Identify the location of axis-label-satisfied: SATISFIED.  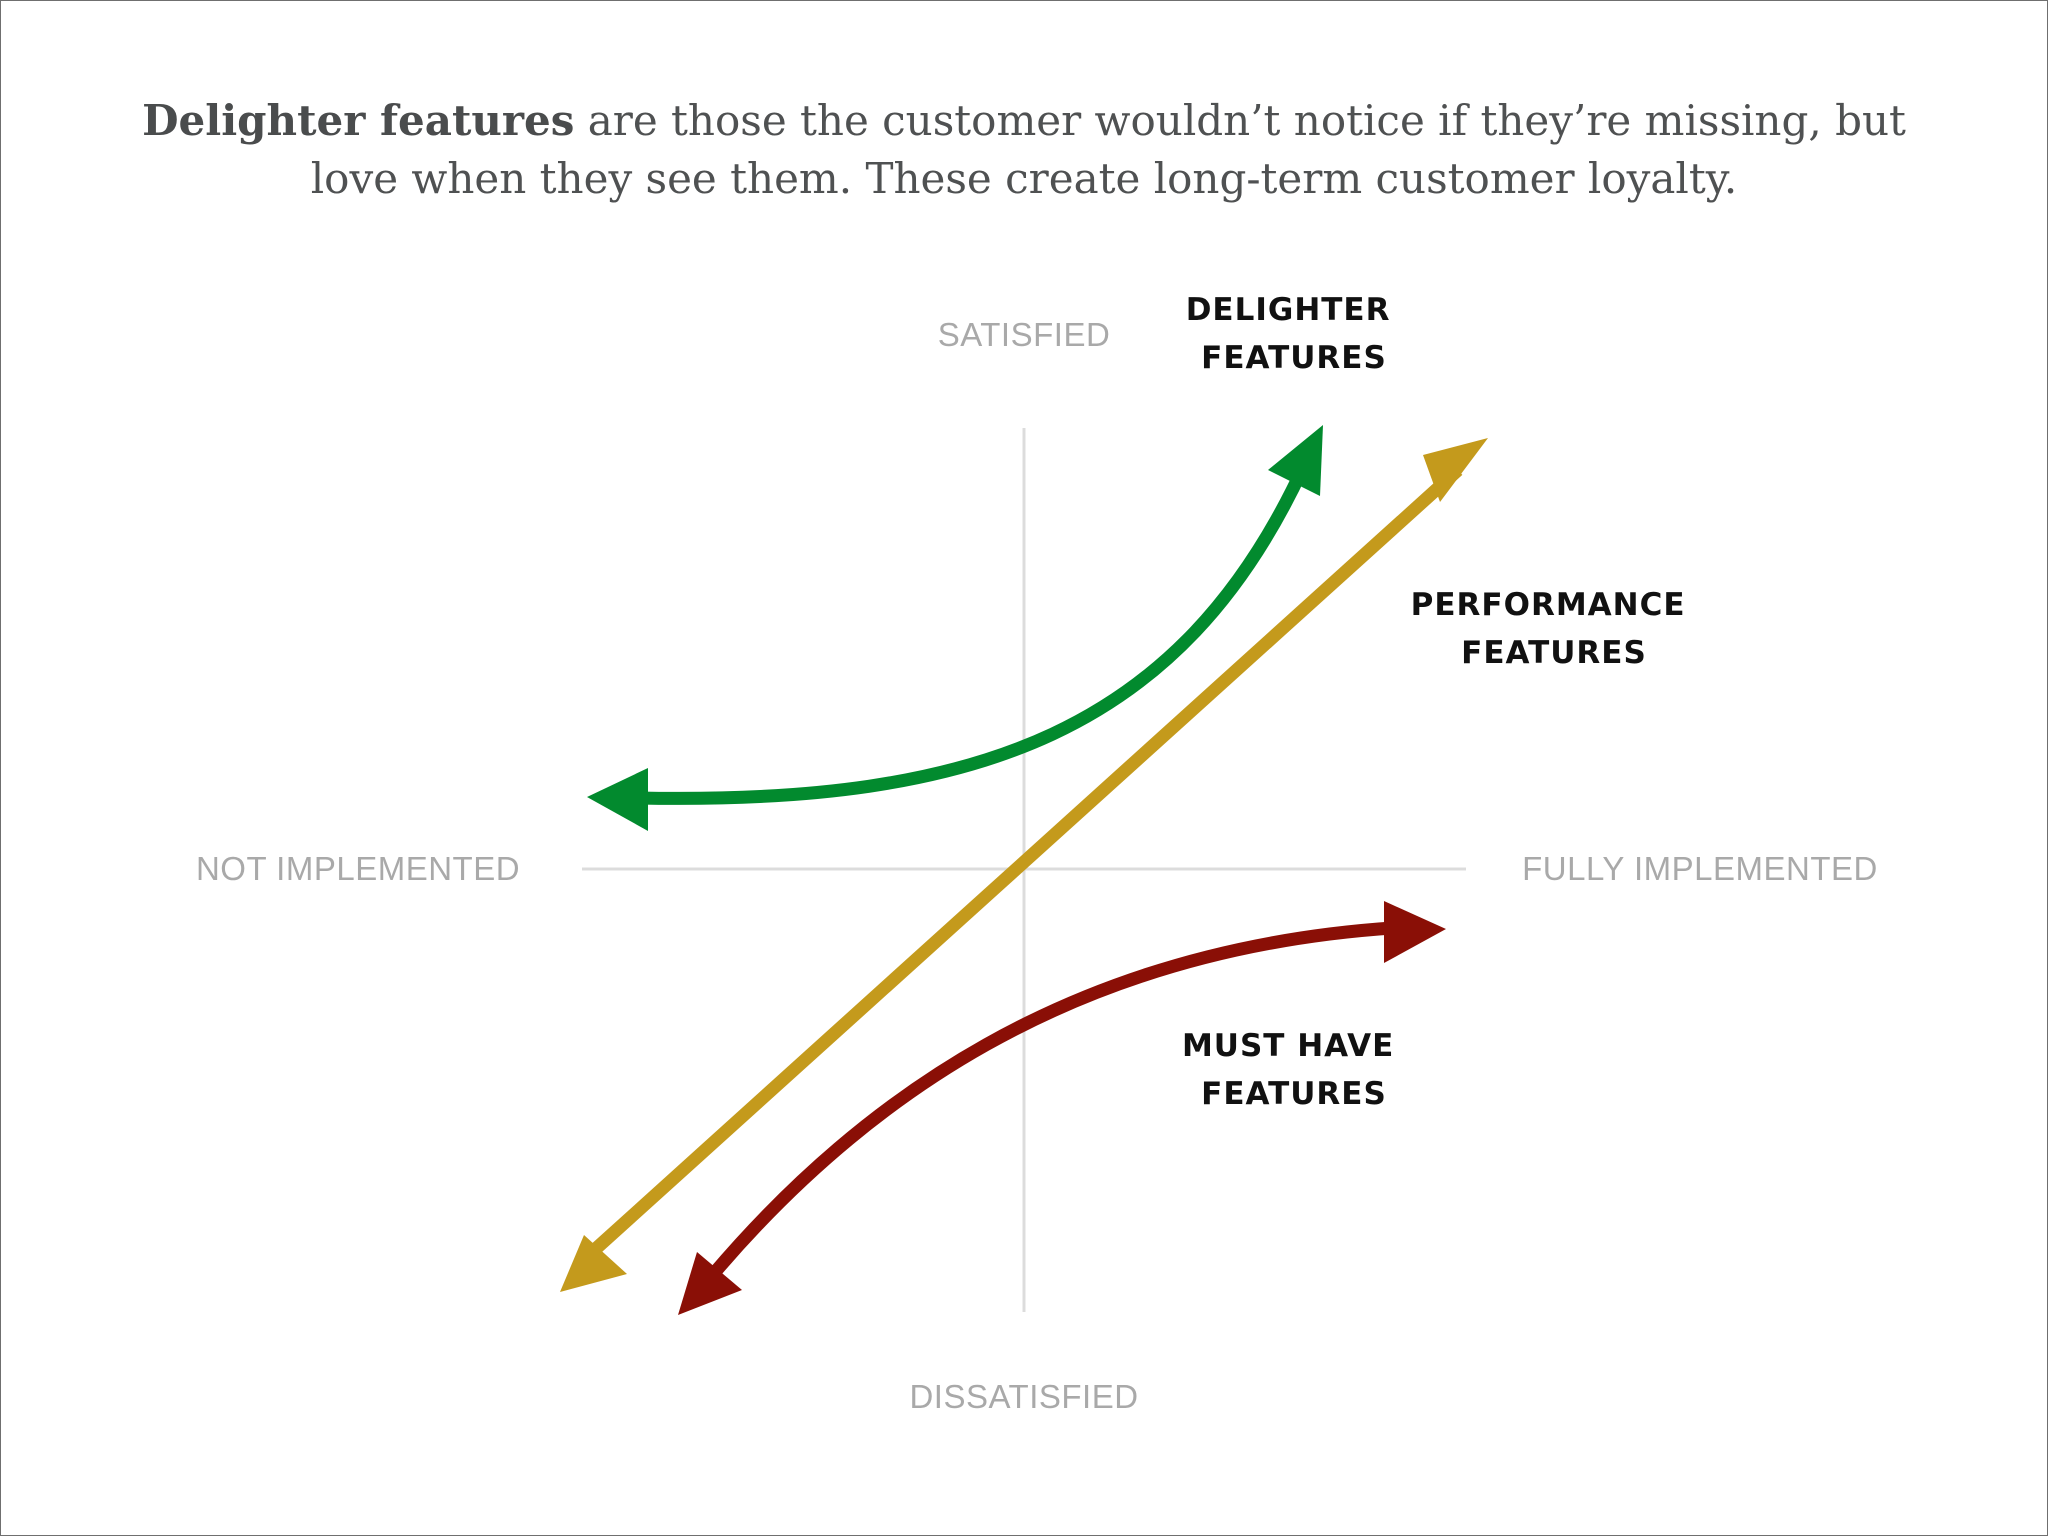
(1024, 334).